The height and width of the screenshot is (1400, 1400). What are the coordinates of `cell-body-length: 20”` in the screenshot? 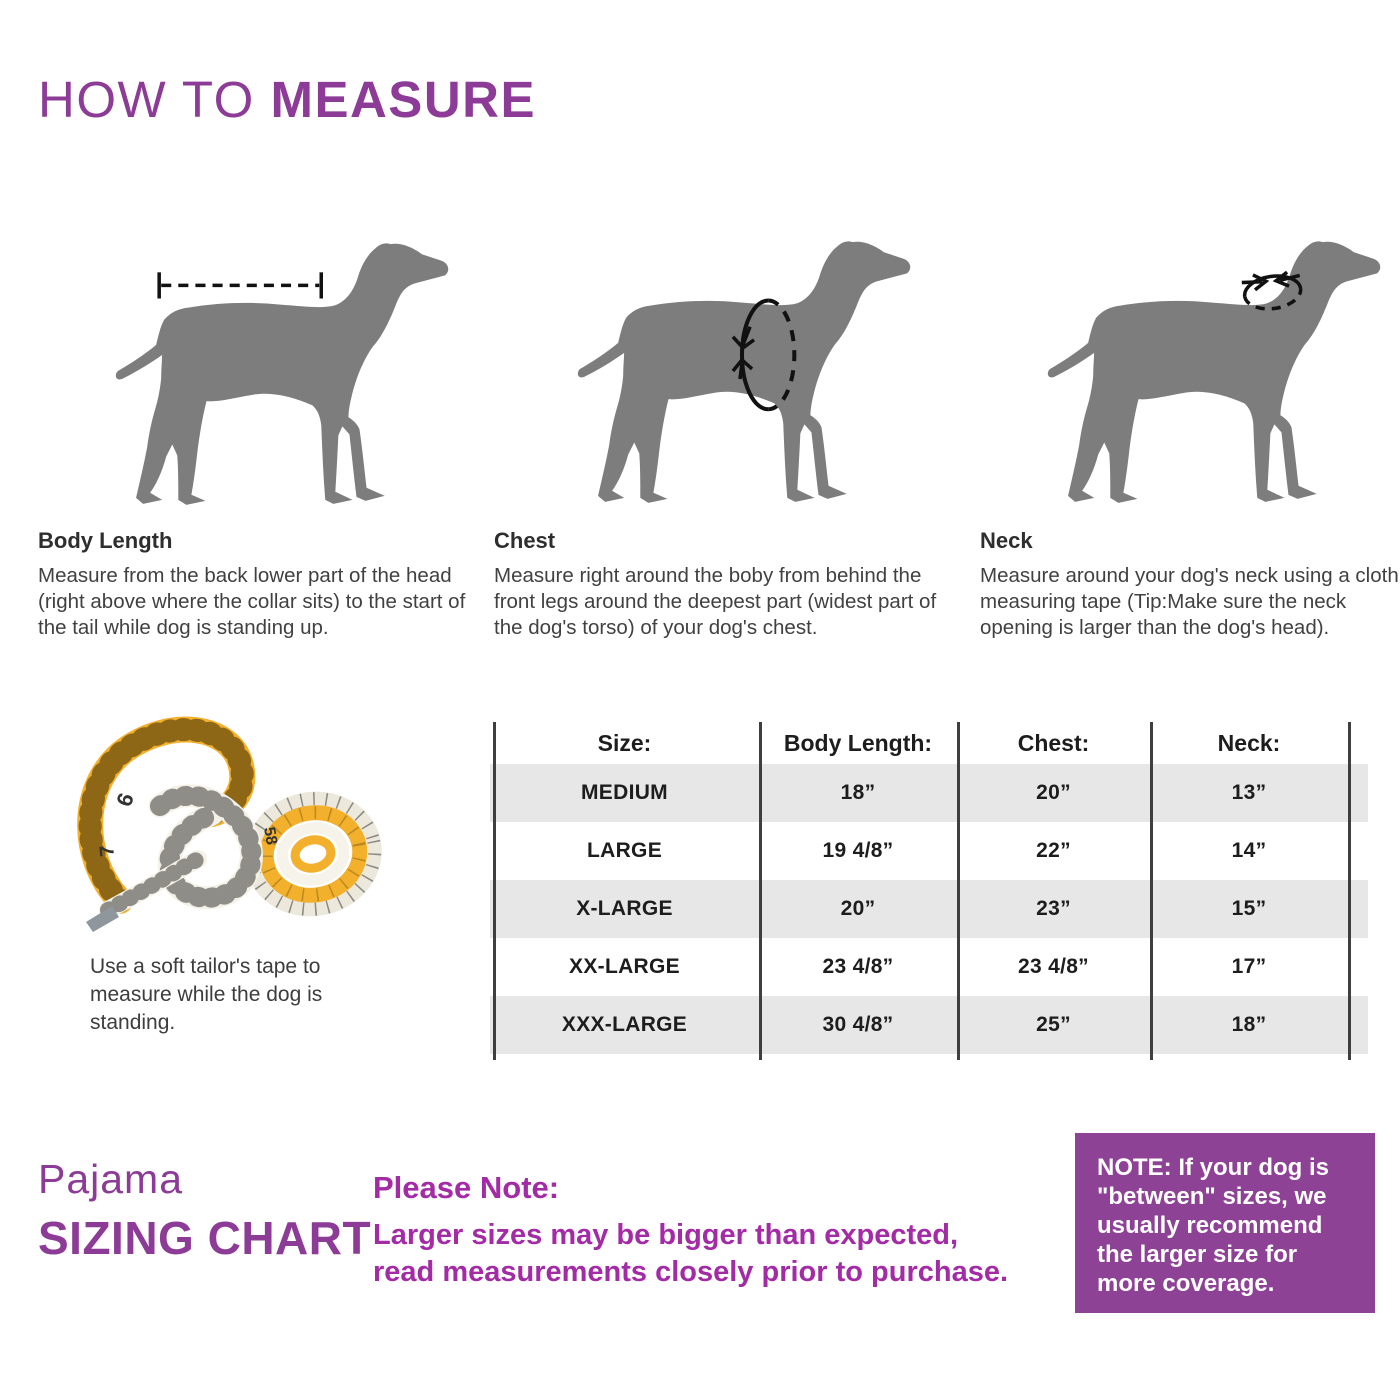 It's located at (858, 908).